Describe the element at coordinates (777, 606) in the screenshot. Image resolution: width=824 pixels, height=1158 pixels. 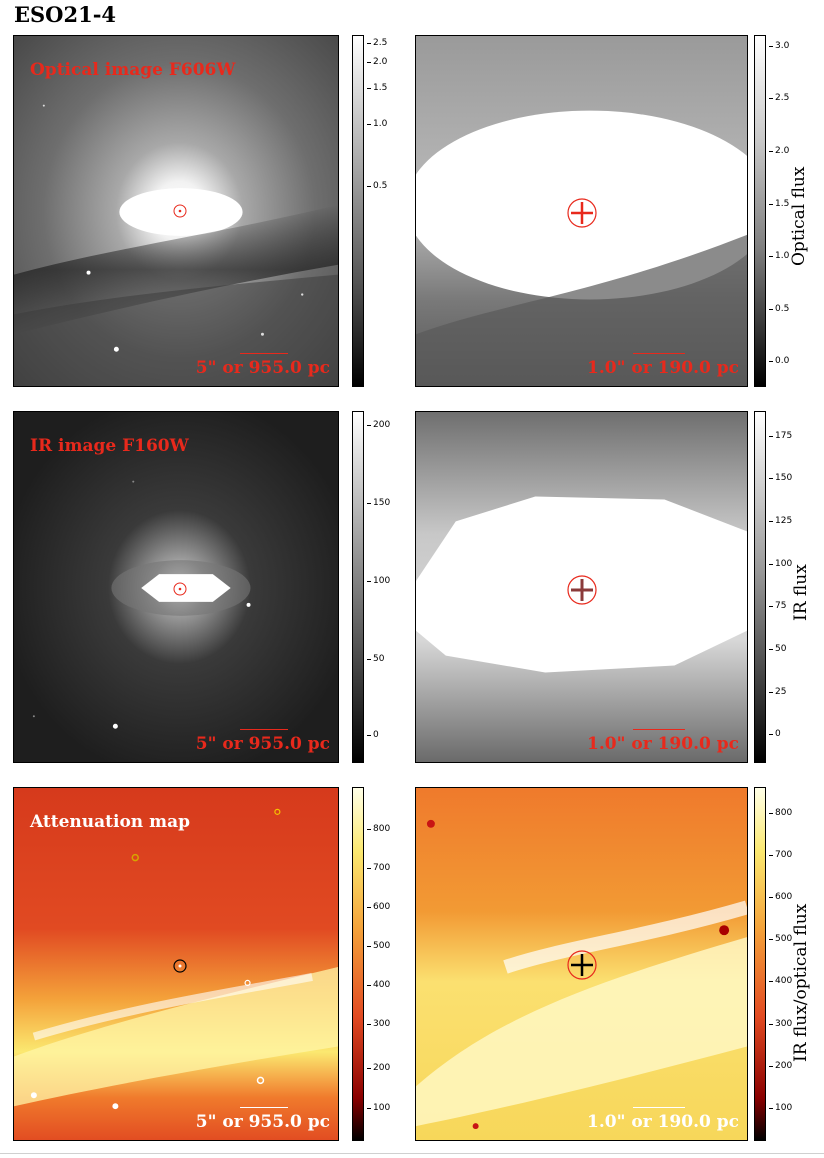
I see `colorbar-tick: 75` at that location.